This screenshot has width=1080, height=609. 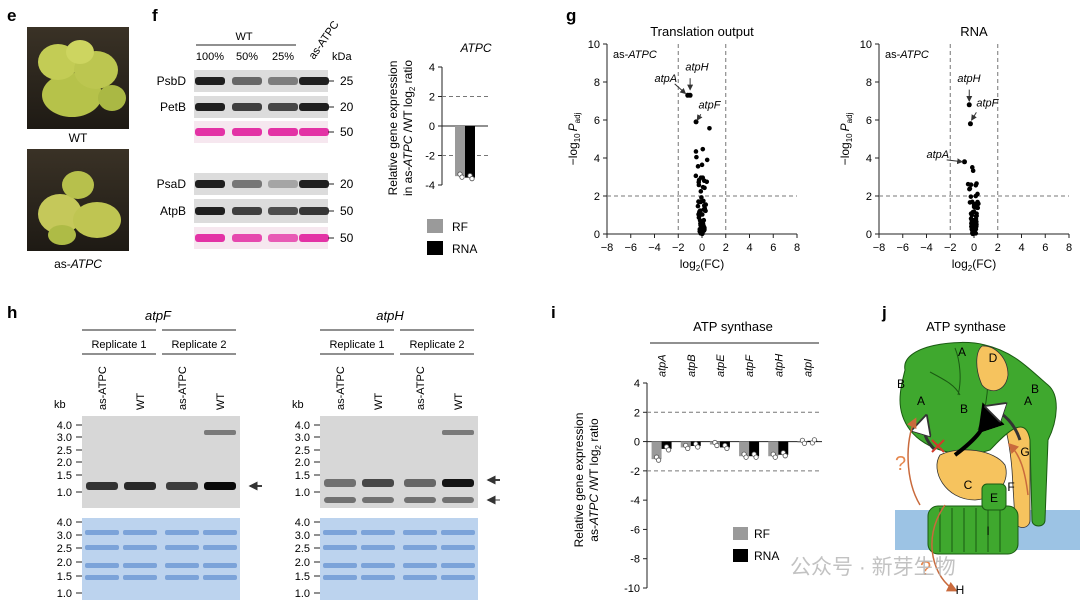 What do you see at coordinates (302, 476) in the screenshot?
I see `size-tick: 1.5` at bounding box center [302, 476].